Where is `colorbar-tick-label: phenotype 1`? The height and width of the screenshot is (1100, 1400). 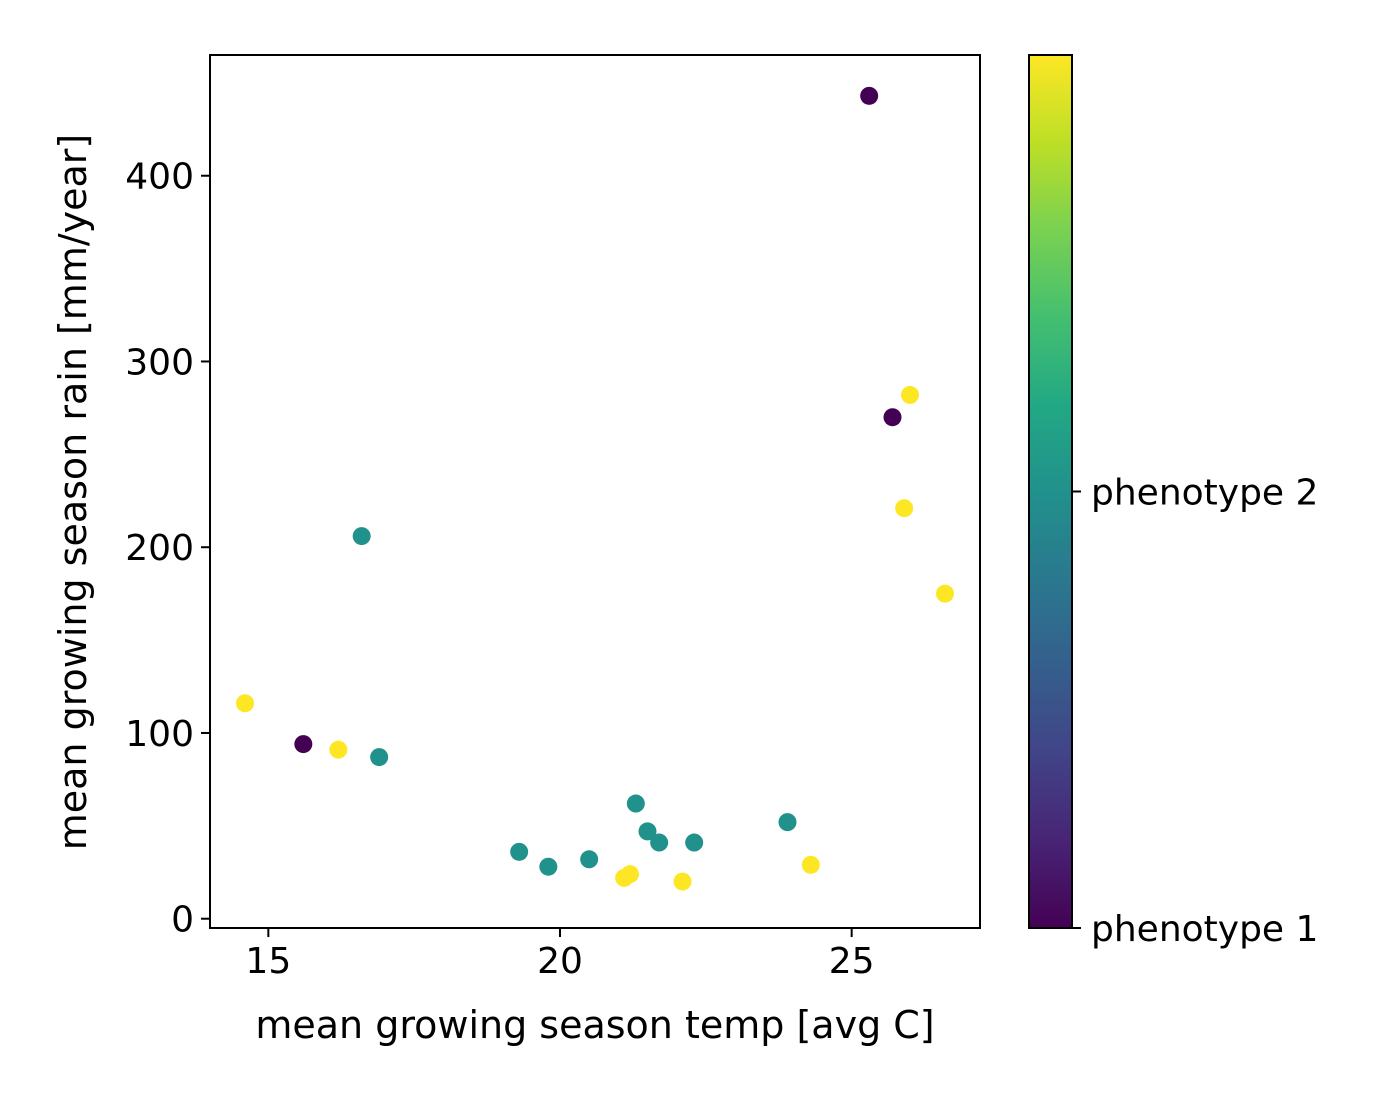 colorbar-tick-label: phenotype 1 is located at coordinates (1204, 929).